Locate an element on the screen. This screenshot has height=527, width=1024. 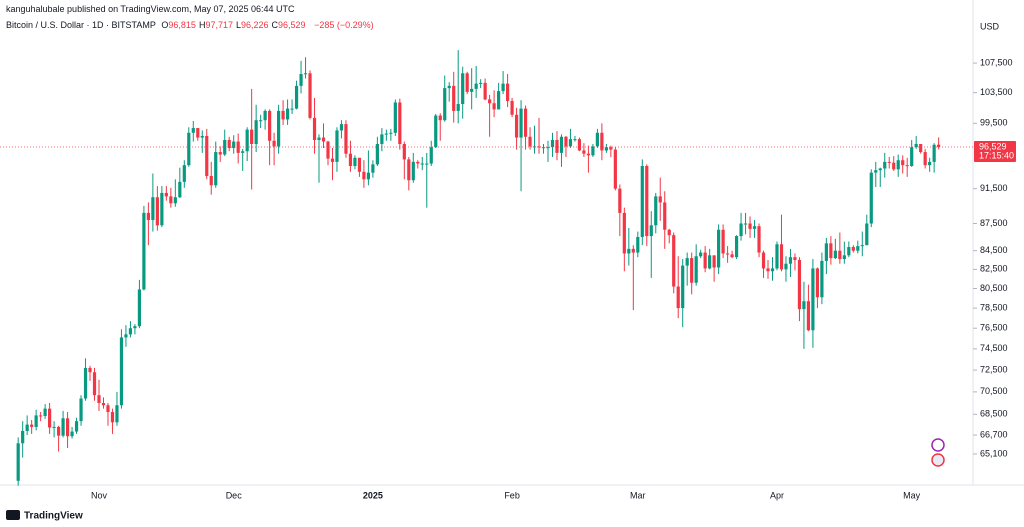
y-tick-label: 65,100 is located at coordinates (994, 453).